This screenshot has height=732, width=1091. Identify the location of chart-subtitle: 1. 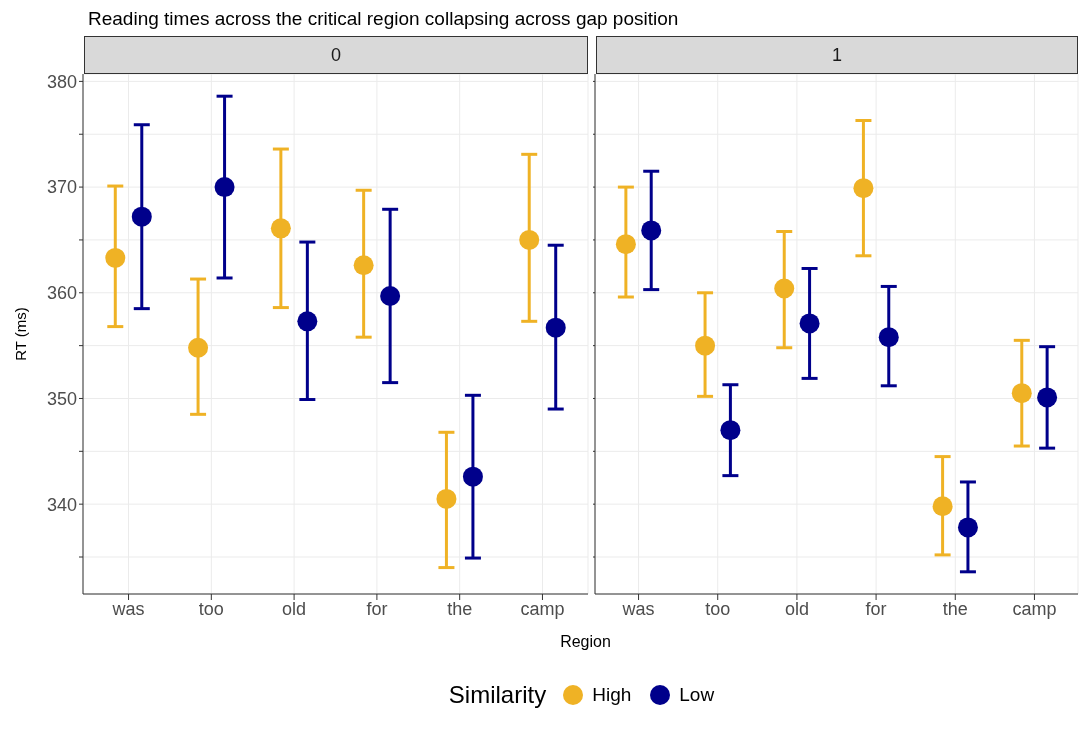
(837, 55).